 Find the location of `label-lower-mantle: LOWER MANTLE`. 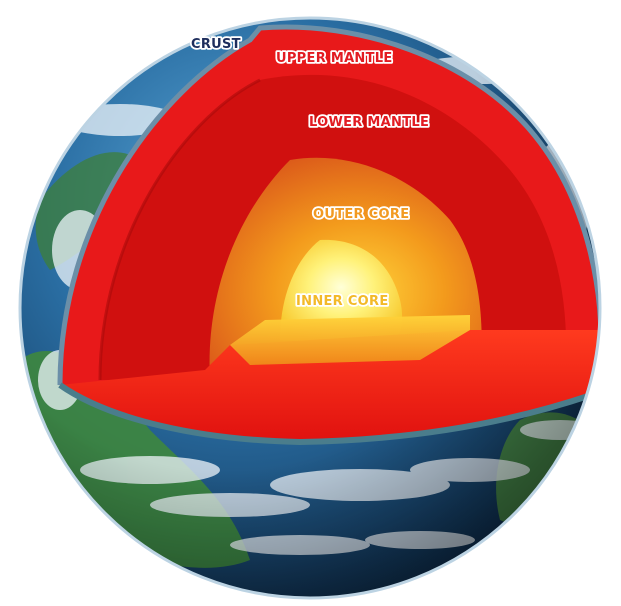

label-lower-mantle: LOWER MANTLE is located at coordinates (369, 122).